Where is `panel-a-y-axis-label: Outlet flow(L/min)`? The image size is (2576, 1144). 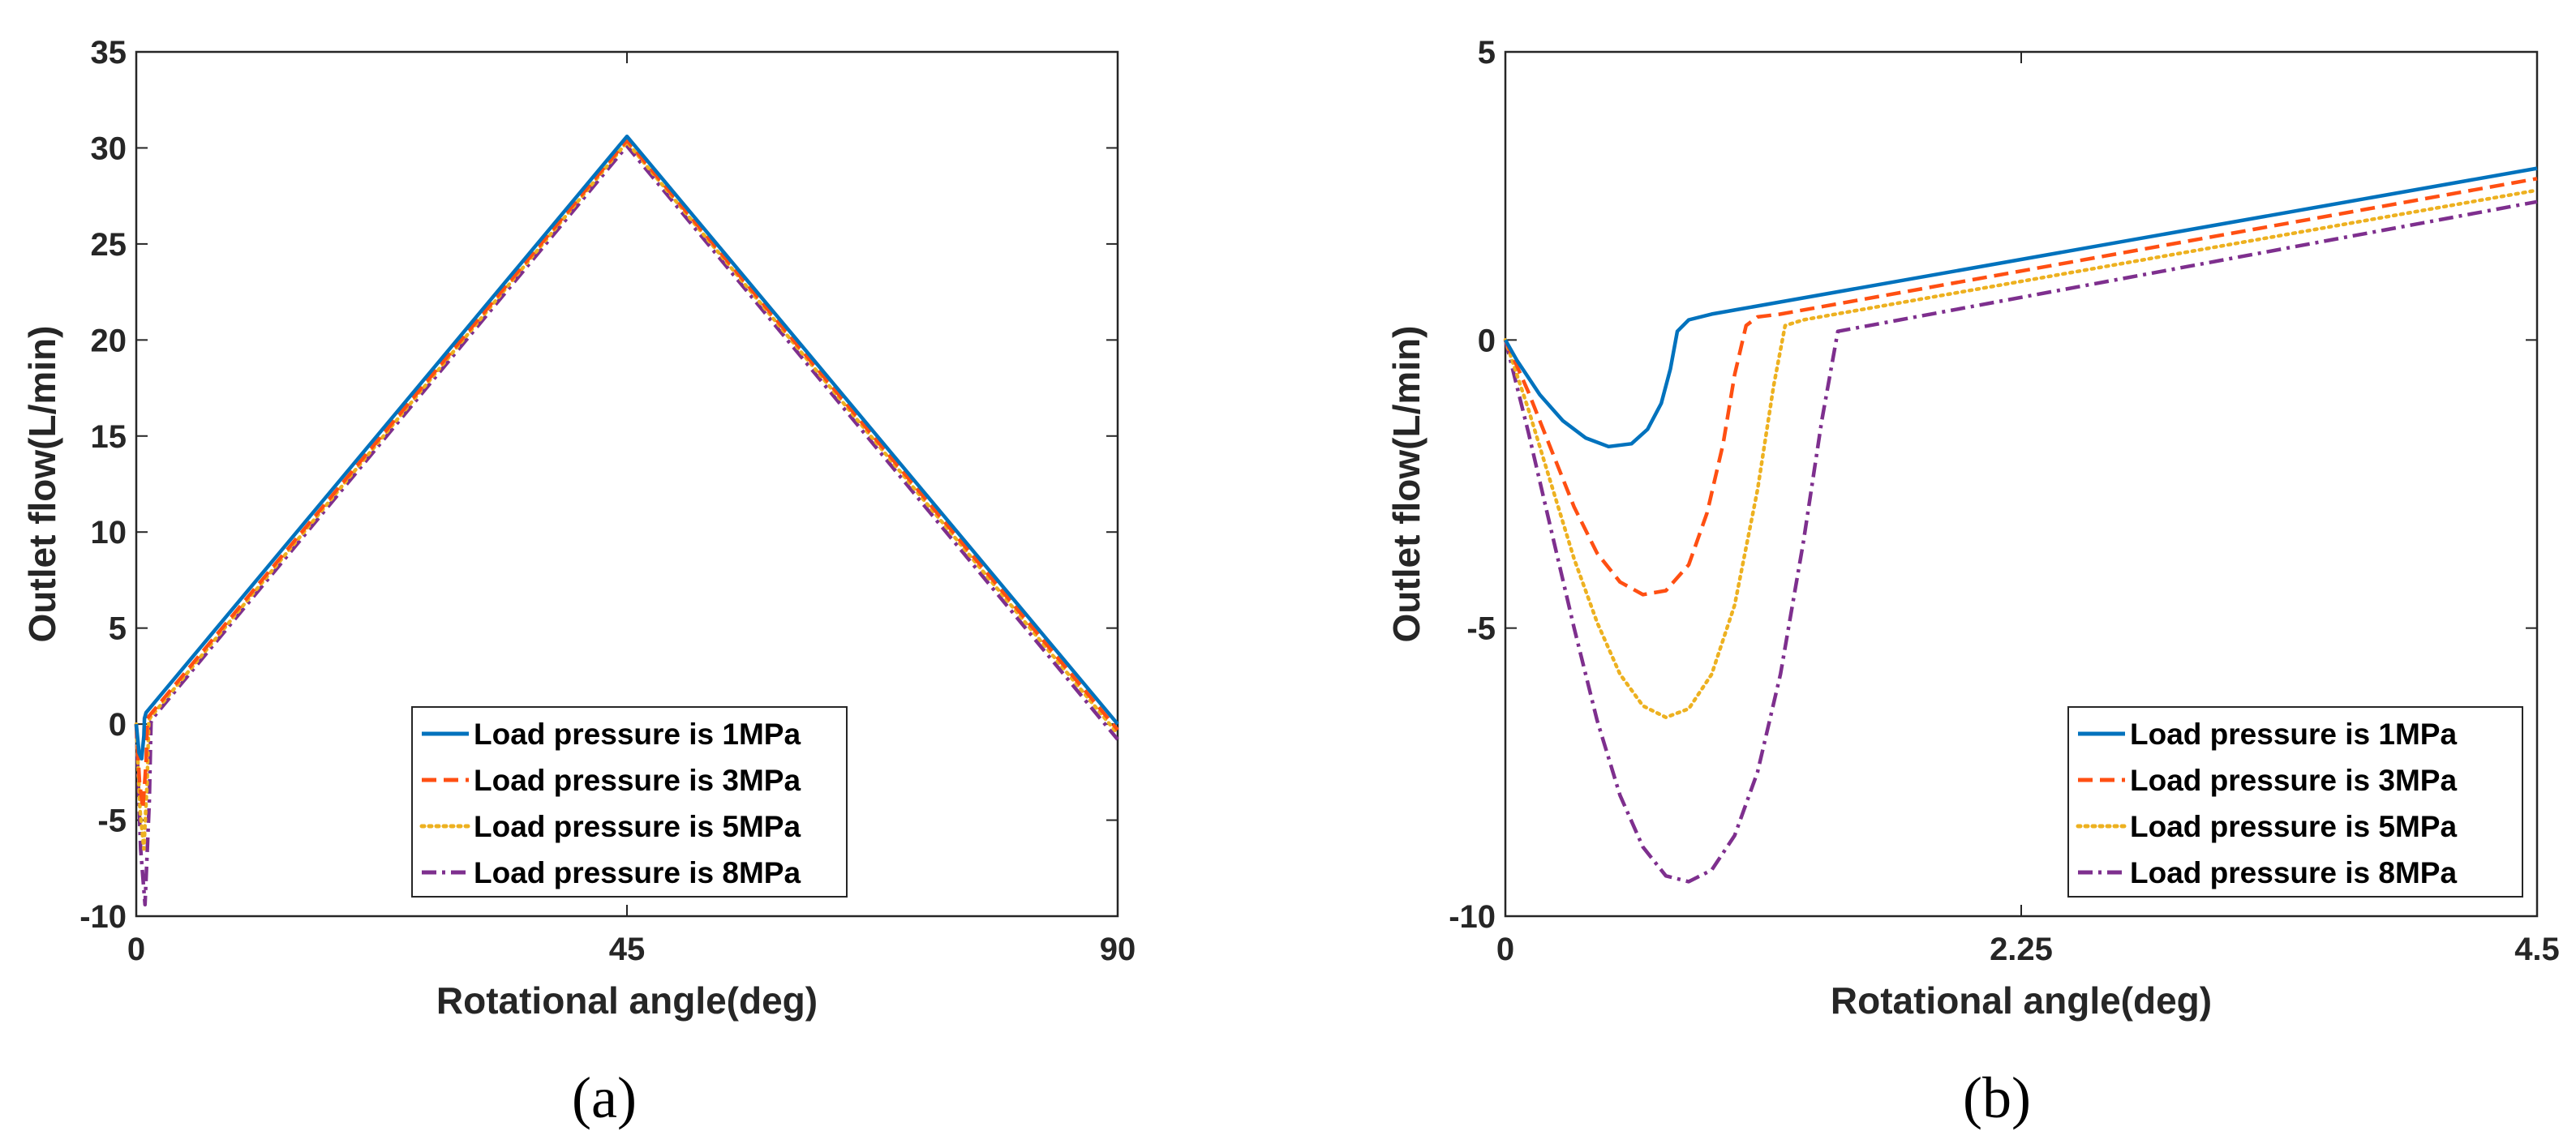
panel-a-y-axis-label: Outlet flow(L/min) is located at coordinates (42, 484).